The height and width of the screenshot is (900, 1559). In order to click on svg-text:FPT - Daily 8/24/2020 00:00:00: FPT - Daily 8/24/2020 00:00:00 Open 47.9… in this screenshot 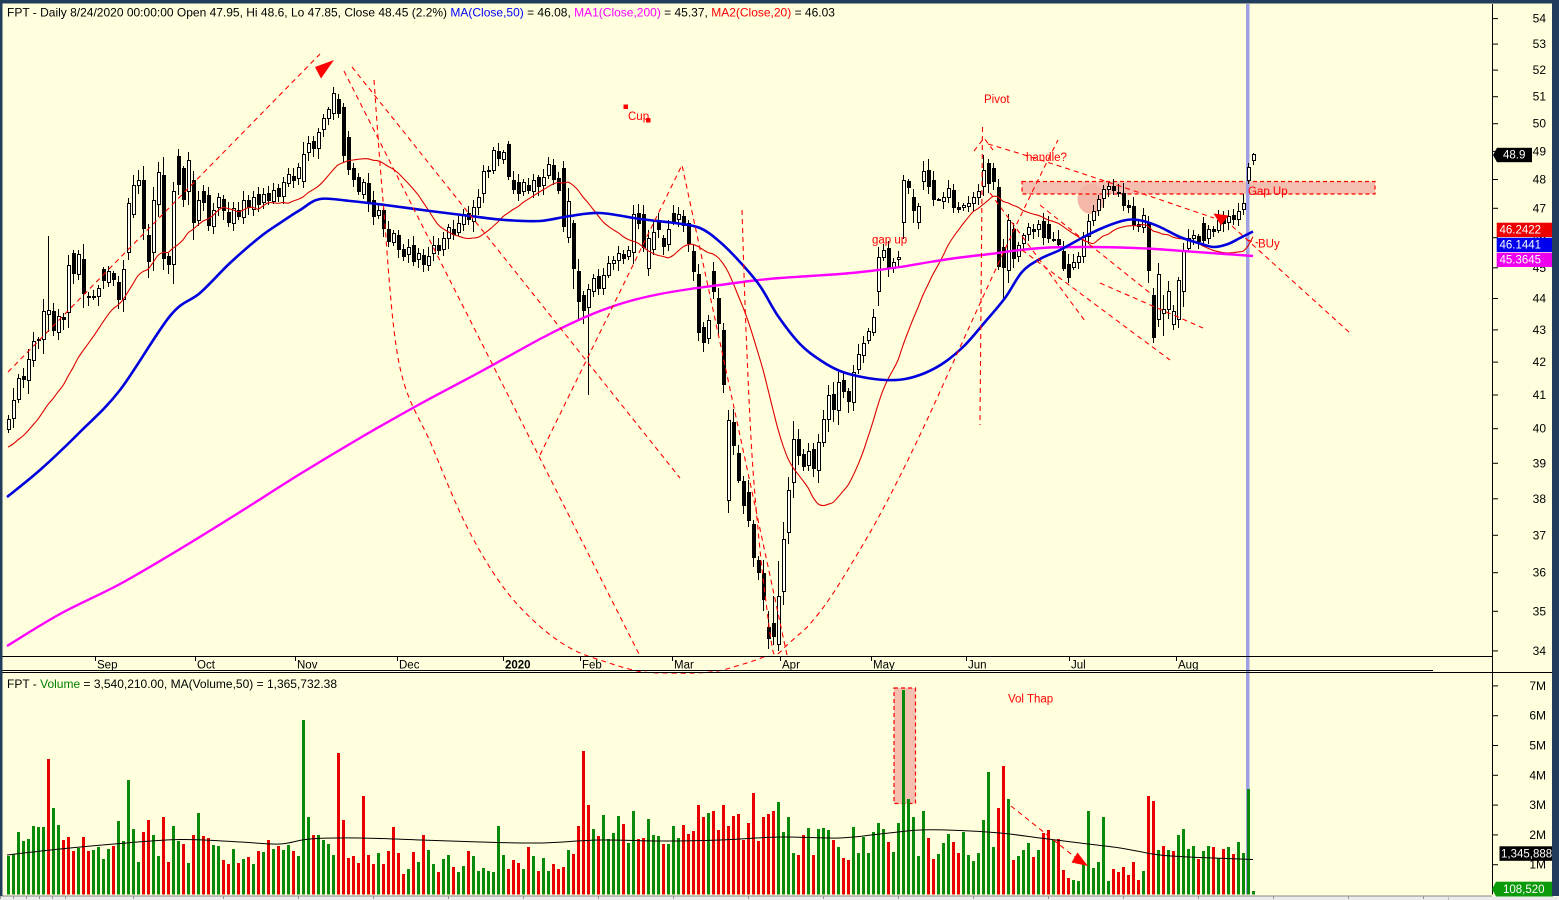, I will do `click(421, 13)`.